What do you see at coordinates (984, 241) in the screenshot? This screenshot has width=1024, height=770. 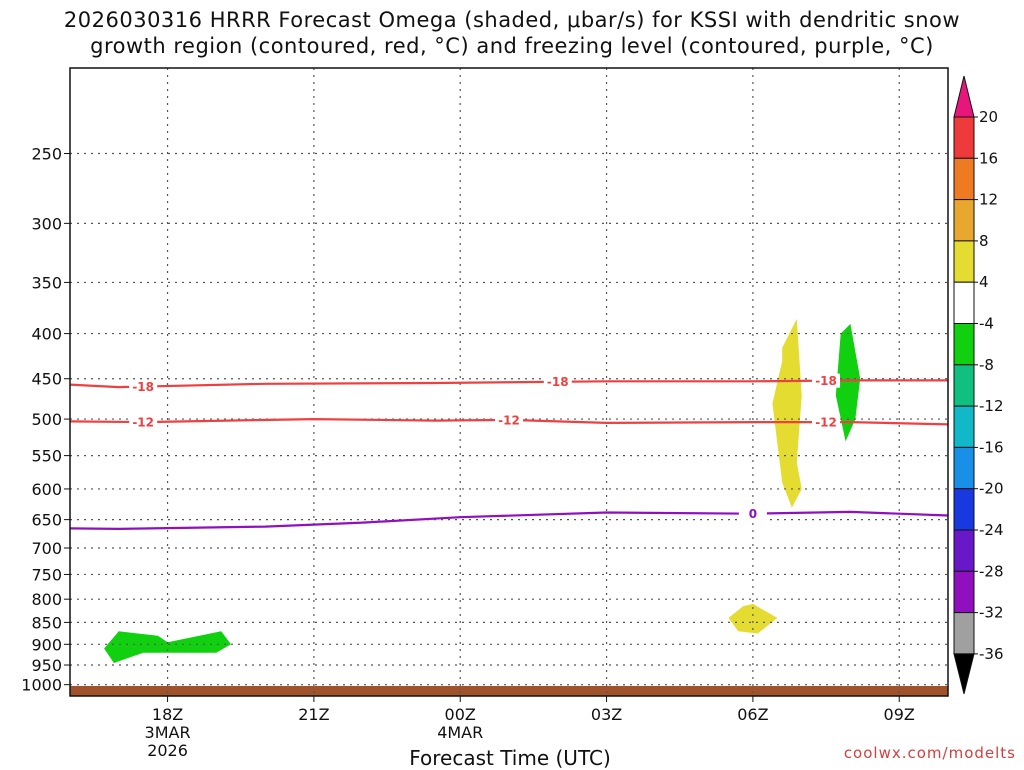 I see `colorbar-label: 8` at bounding box center [984, 241].